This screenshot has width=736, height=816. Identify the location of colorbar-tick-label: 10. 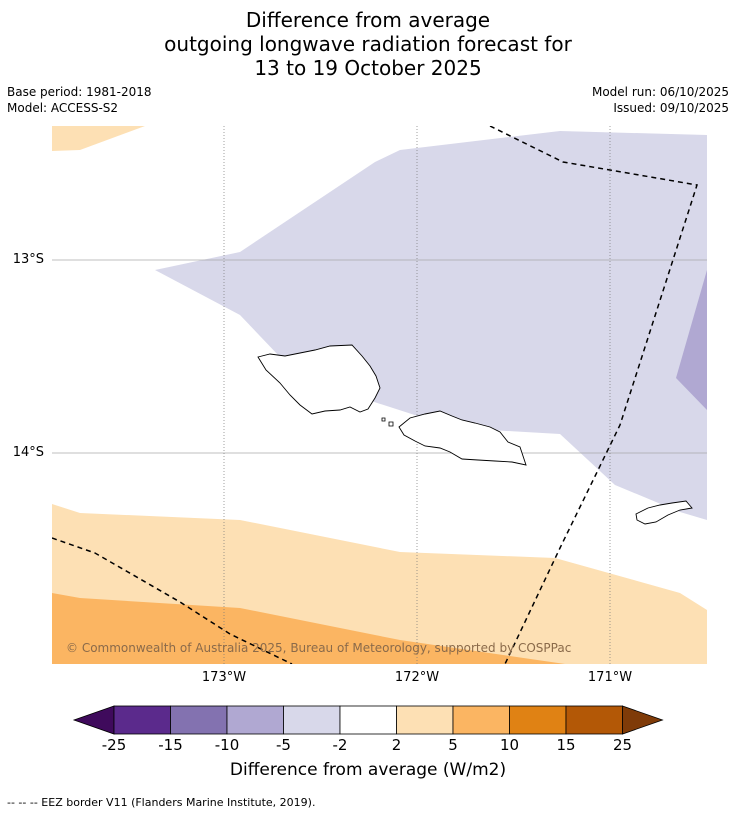
(509, 745).